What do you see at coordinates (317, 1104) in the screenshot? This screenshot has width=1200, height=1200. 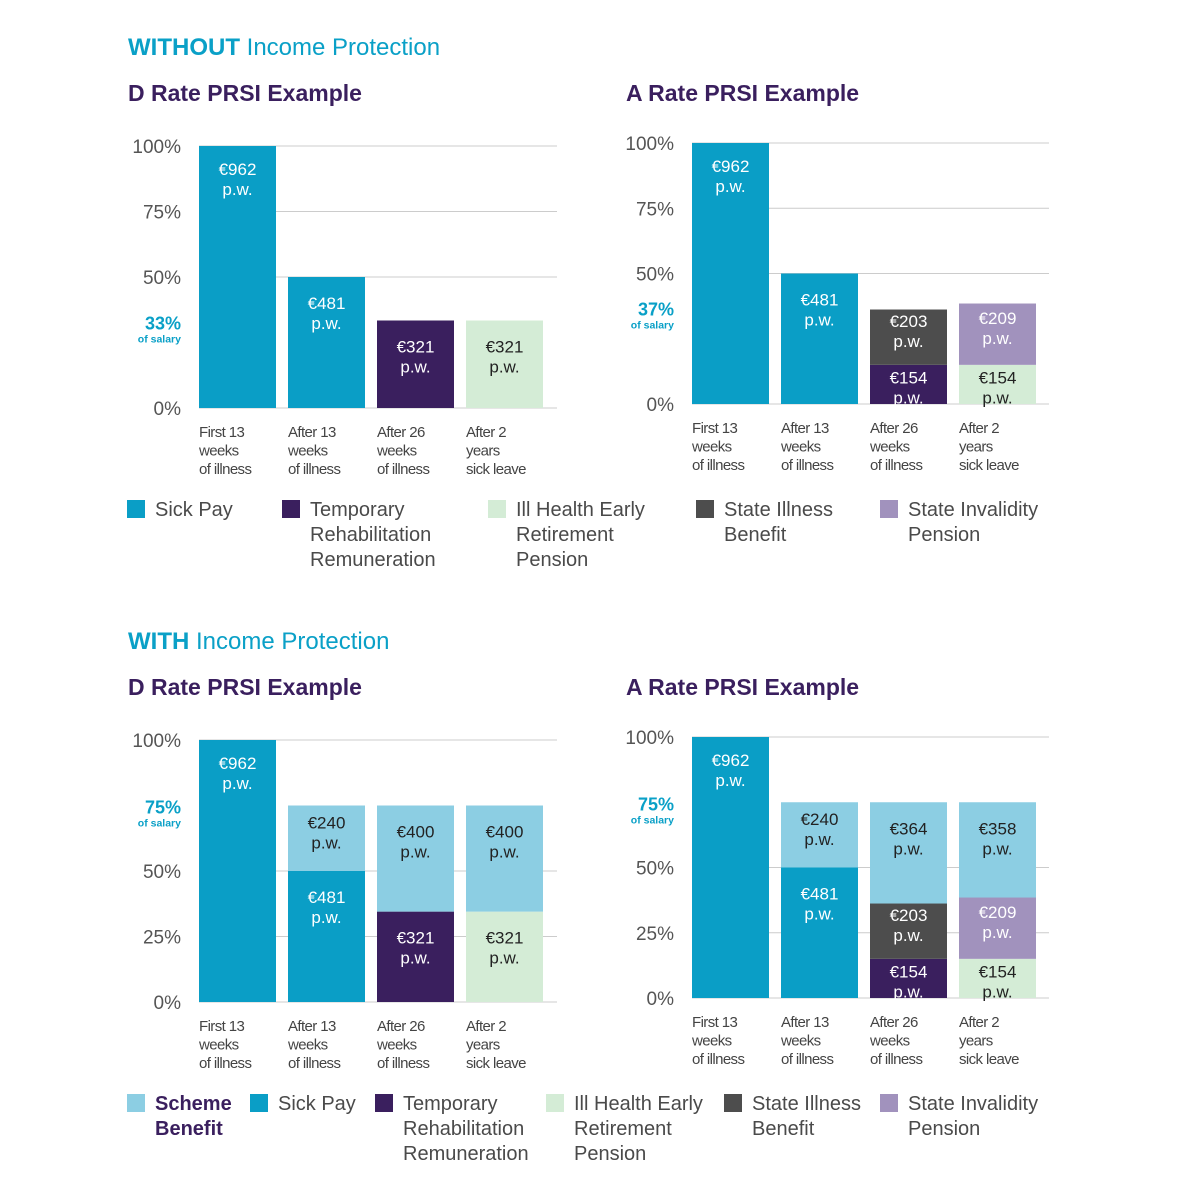 I see `legend-label: Sick Pay` at bounding box center [317, 1104].